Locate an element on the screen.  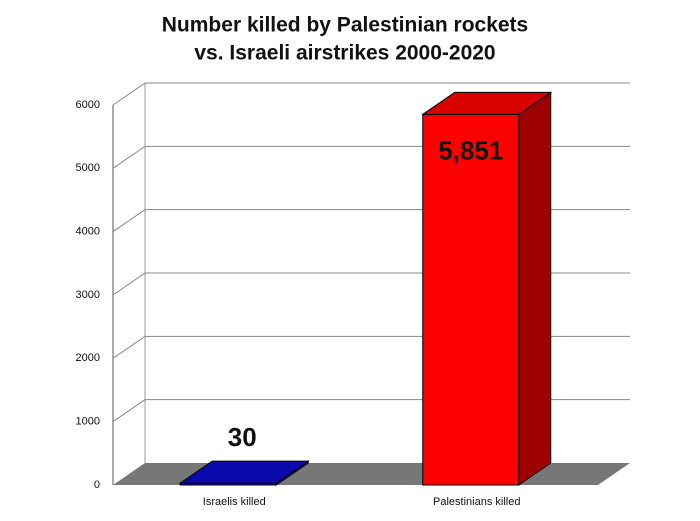
y-tick-label: 5000 is located at coordinates (88, 168).